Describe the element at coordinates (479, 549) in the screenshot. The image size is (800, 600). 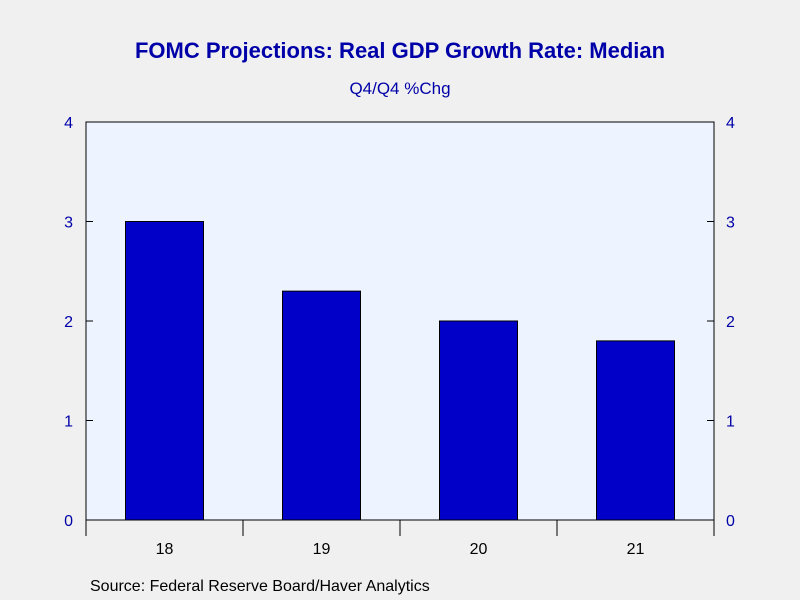
I see `x-tick-label: 20` at that location.